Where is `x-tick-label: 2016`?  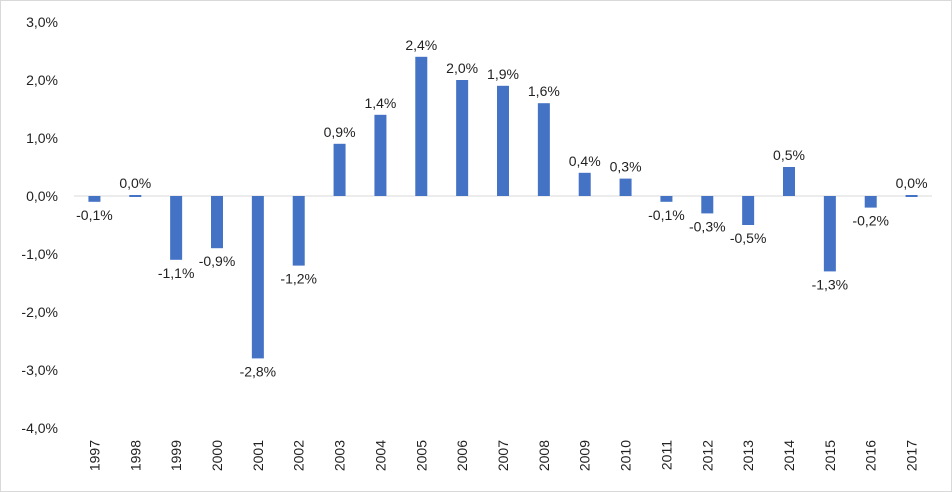 x-tick-label: 2016 is located at coordinates (871, 455).